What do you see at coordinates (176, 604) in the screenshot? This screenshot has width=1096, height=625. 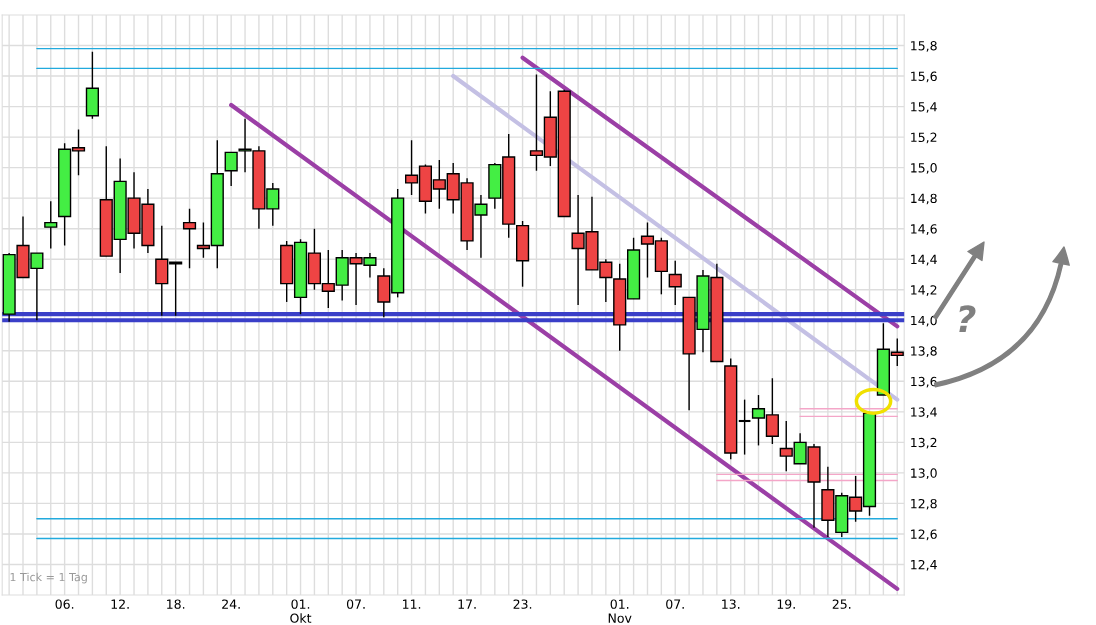 I see `x-tick-label: 18.` at bounding box center [176, 604].